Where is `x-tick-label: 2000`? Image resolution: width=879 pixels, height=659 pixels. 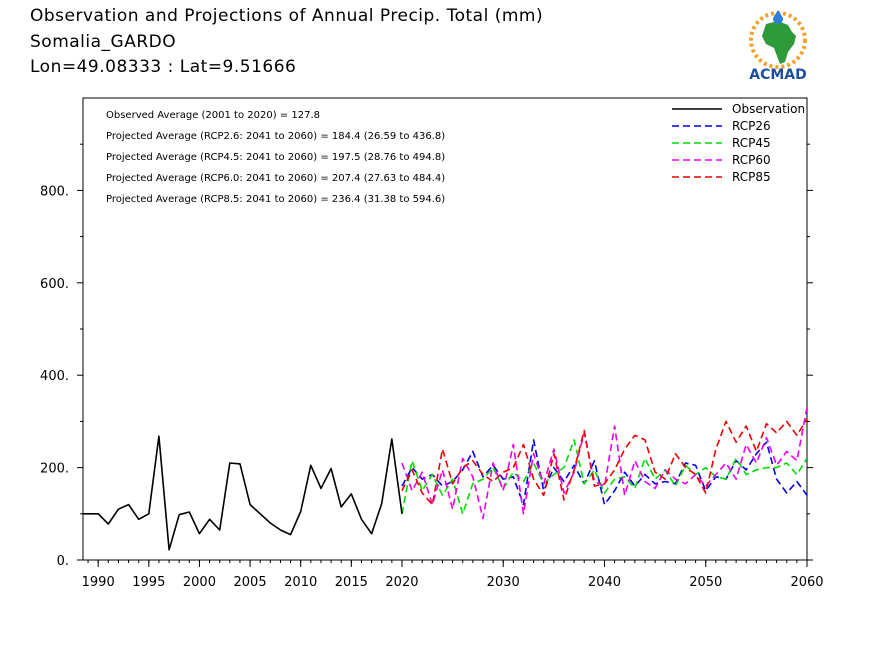
x-tick-label: 2000 is located at coordinates (199, 582).